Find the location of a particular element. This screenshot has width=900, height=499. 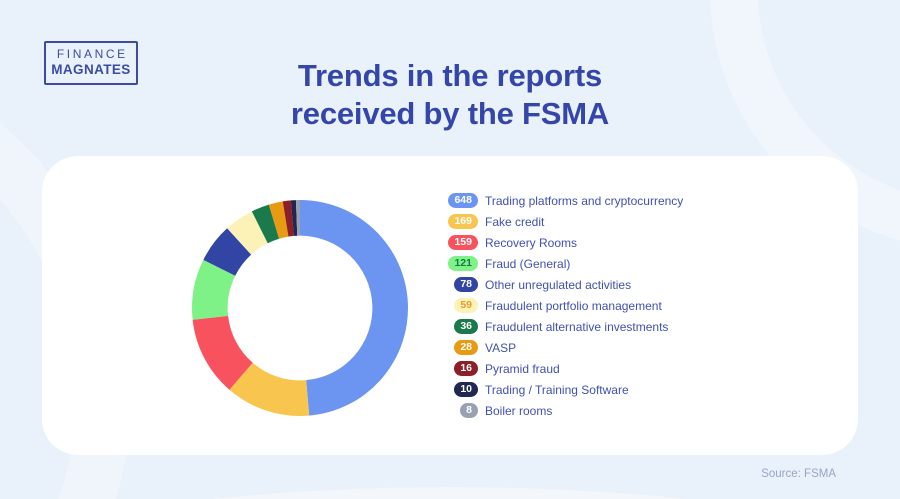

legend-value-badge-wrap: 16 is located at coordinates (461, 368).